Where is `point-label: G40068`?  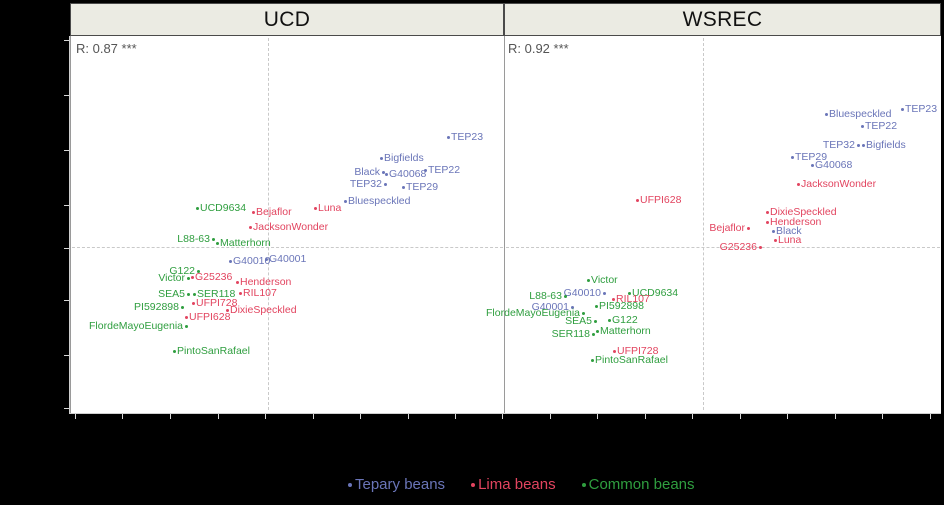
point-label: G40068 is located at coordinates (834, 165).